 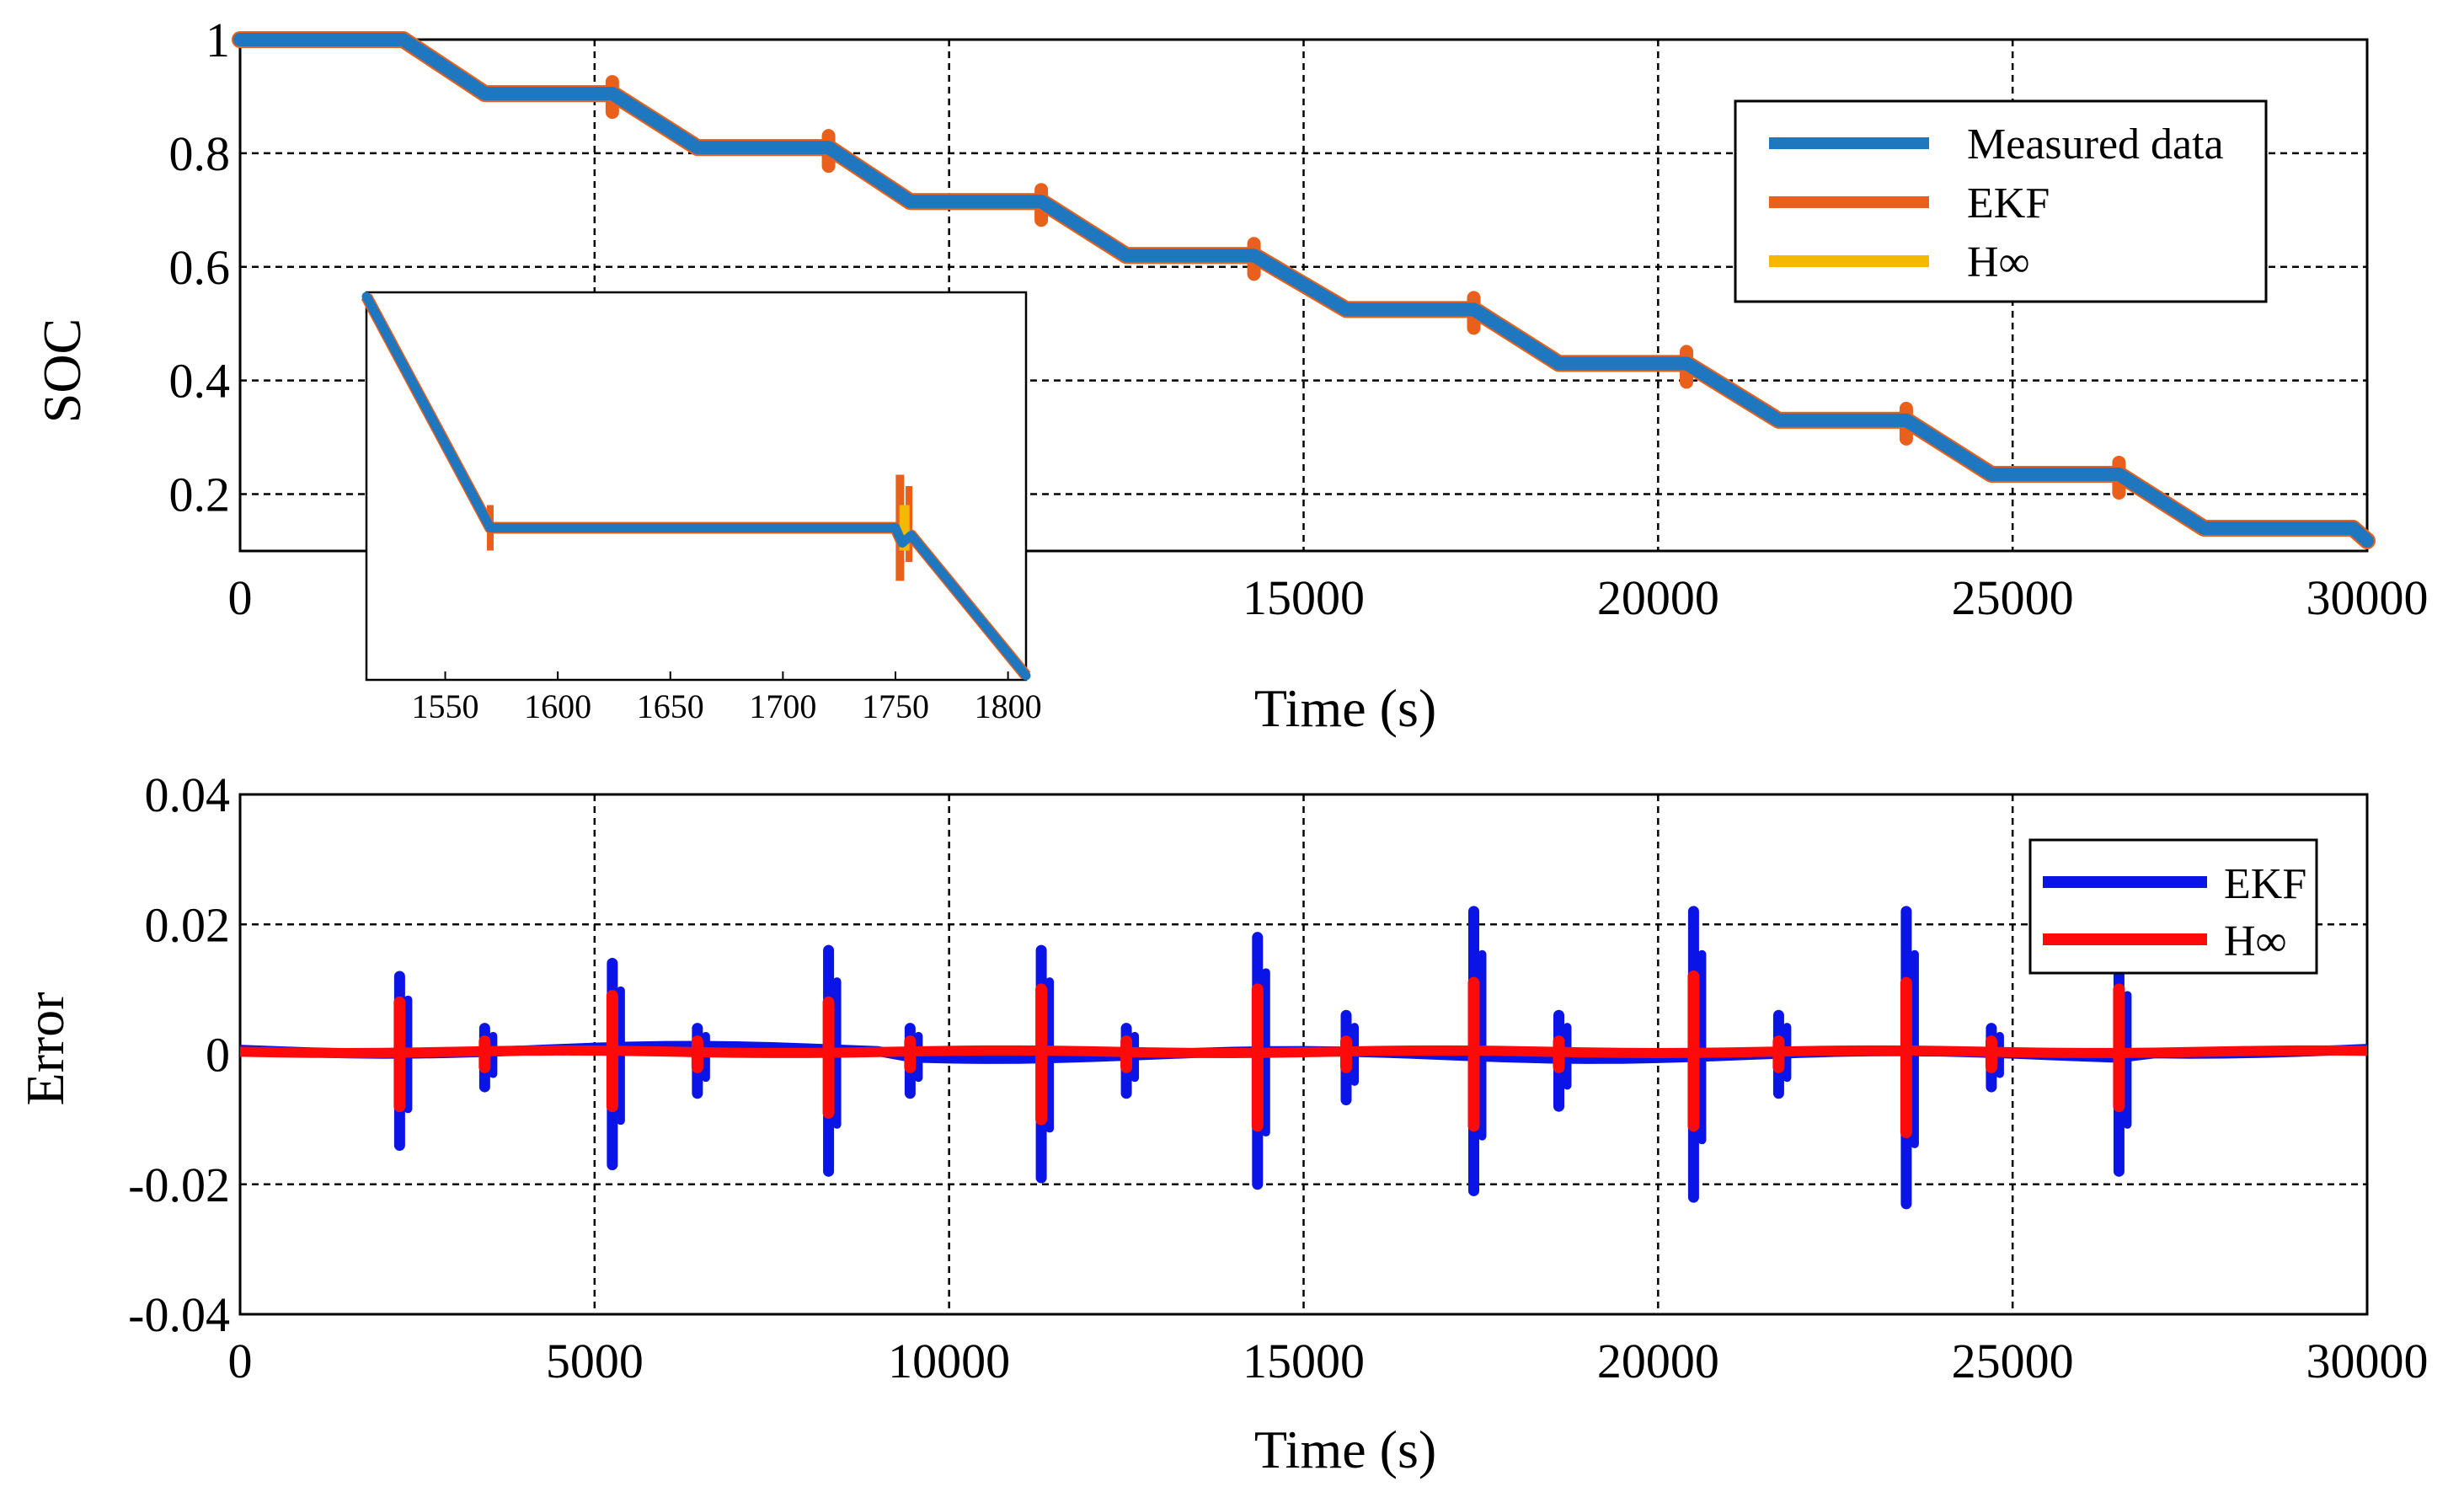 What do you see at coordinates (1658, 597) in the screenshot?
I see `soc-xtick-label: 20000` at bounding box center [1658, 597].